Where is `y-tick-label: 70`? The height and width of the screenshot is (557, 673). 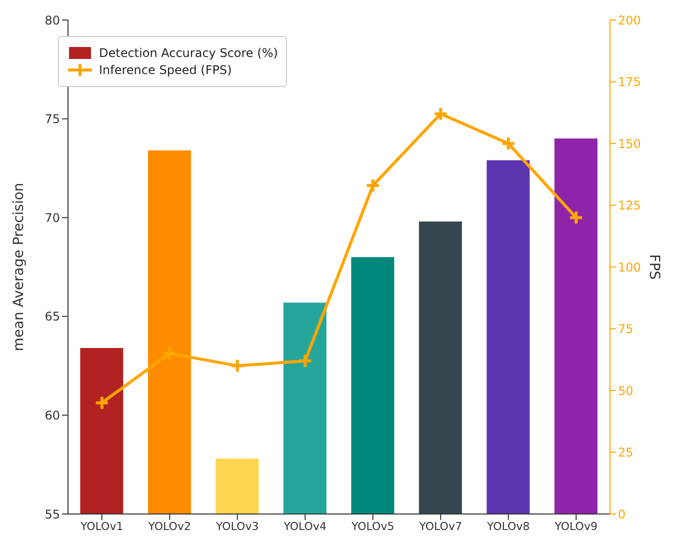
y-tick-label: 70 is located at coordinates (52, 217).